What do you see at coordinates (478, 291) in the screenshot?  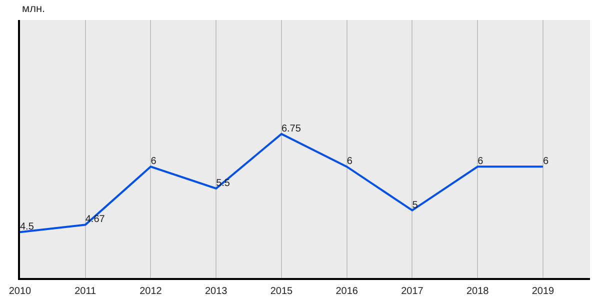 I see `x-tick-label: 2018` at bounding box center [478, 291].